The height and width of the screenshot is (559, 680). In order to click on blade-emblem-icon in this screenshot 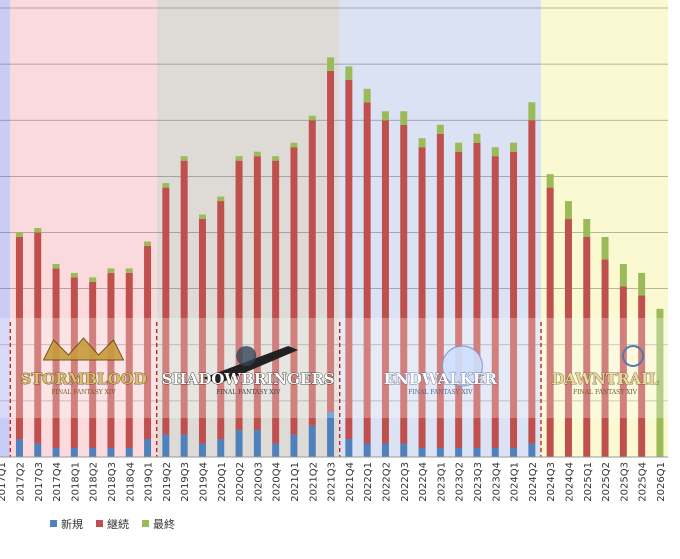, I will do `click(251, 365)`.